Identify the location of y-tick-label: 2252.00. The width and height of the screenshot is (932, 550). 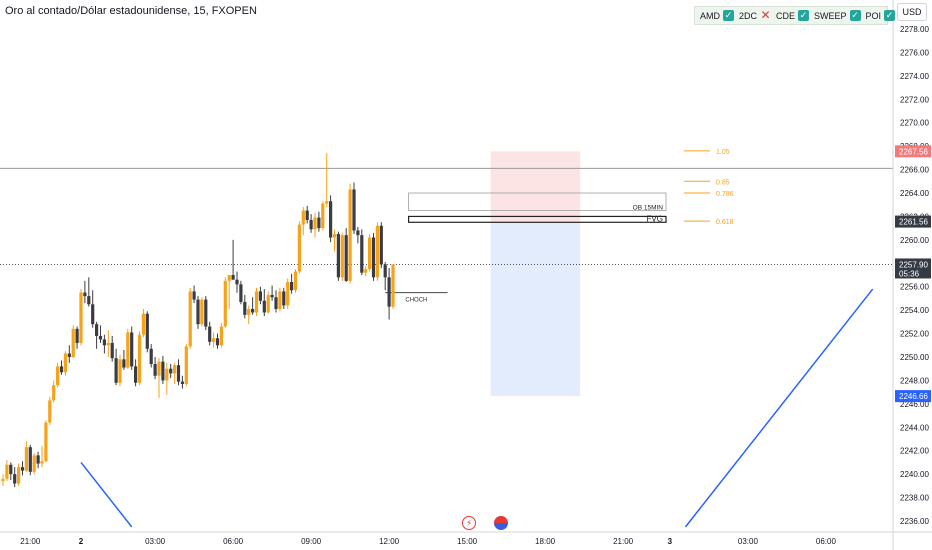
(914, 334).